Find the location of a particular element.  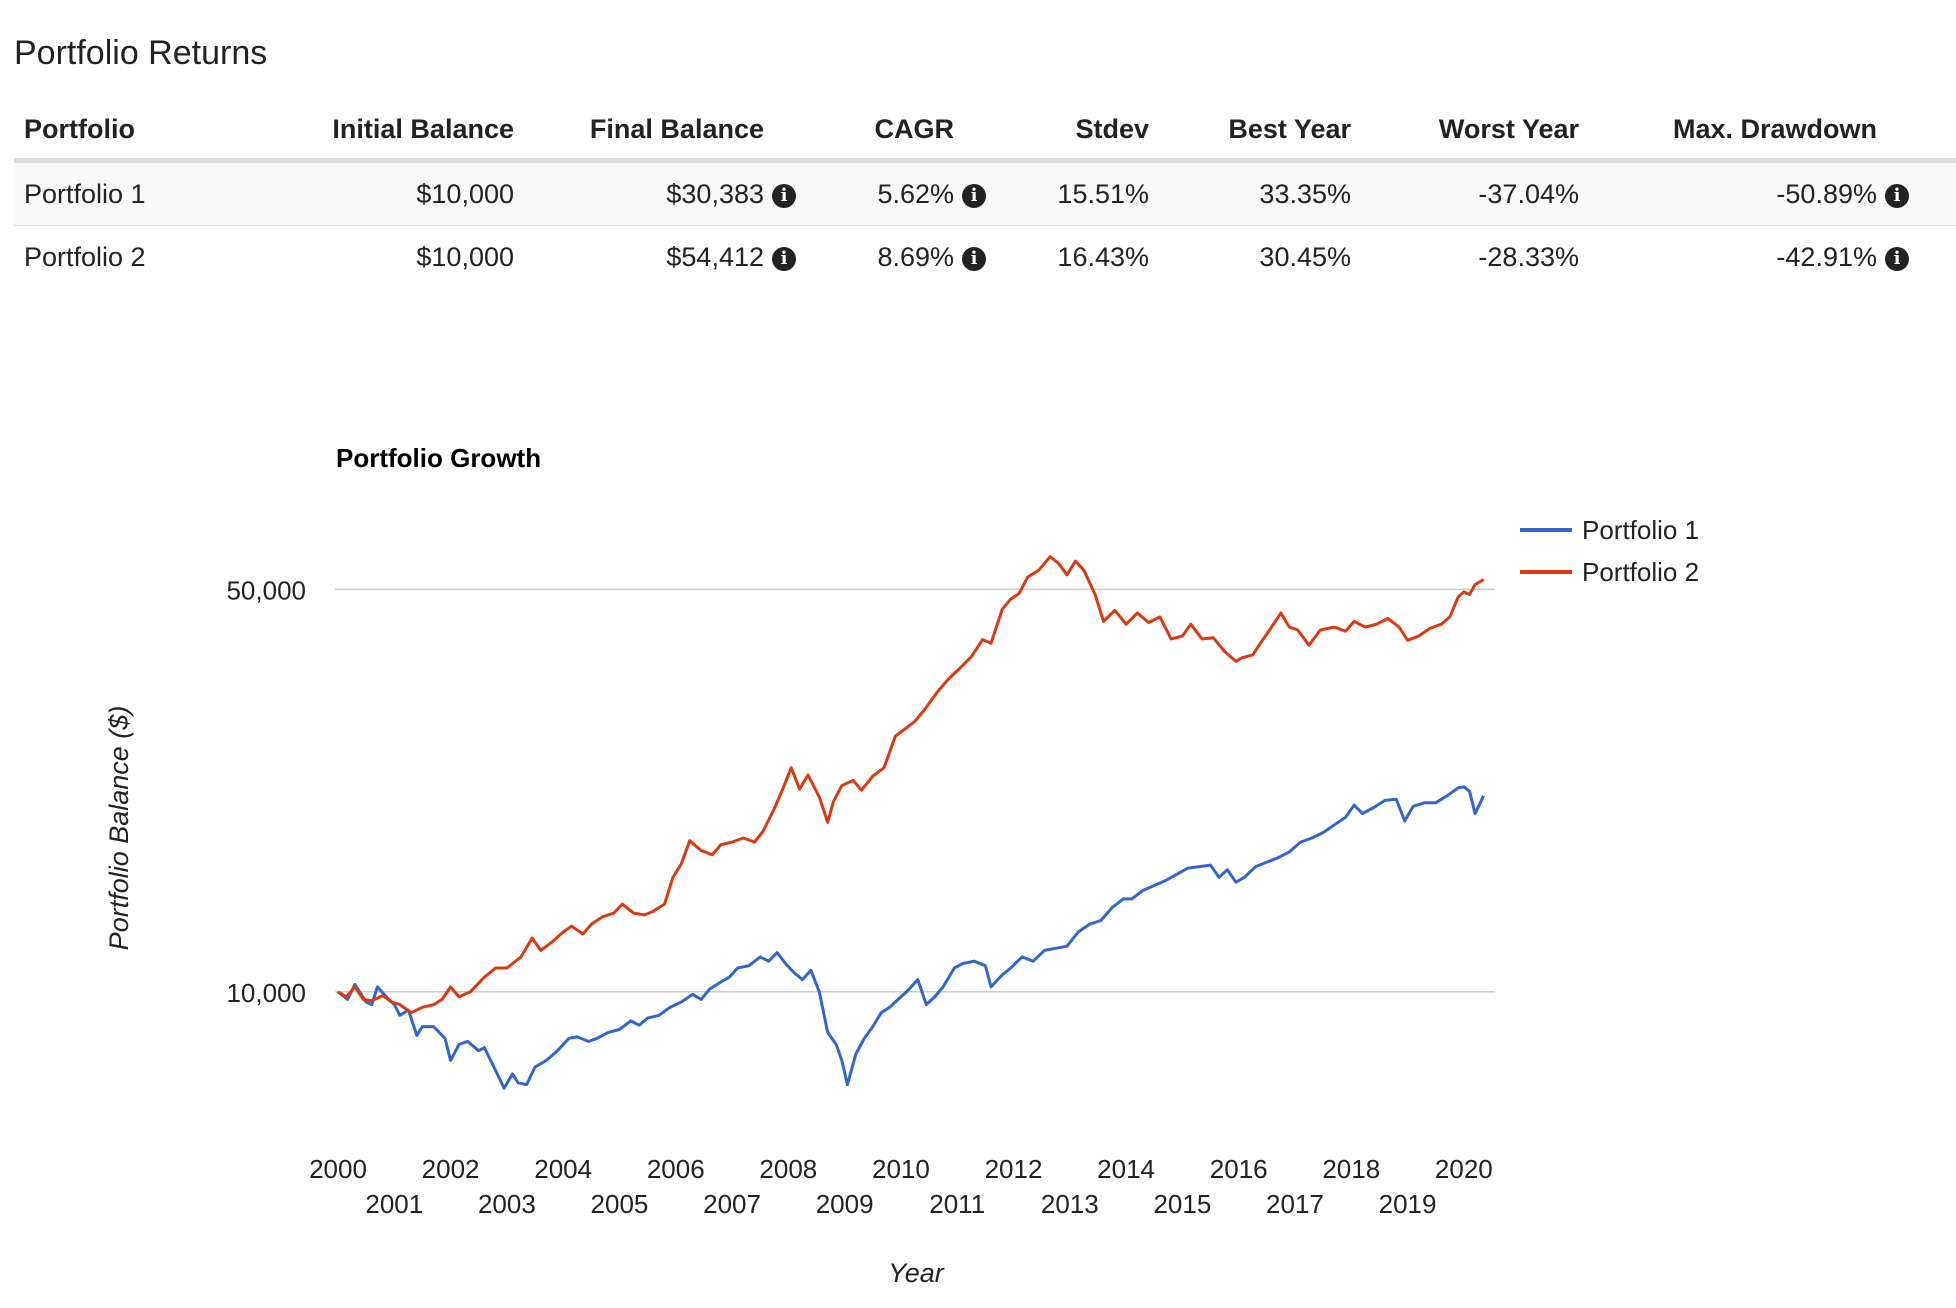

best-year-value: 30.45% is located at coordinates (1305, 256).